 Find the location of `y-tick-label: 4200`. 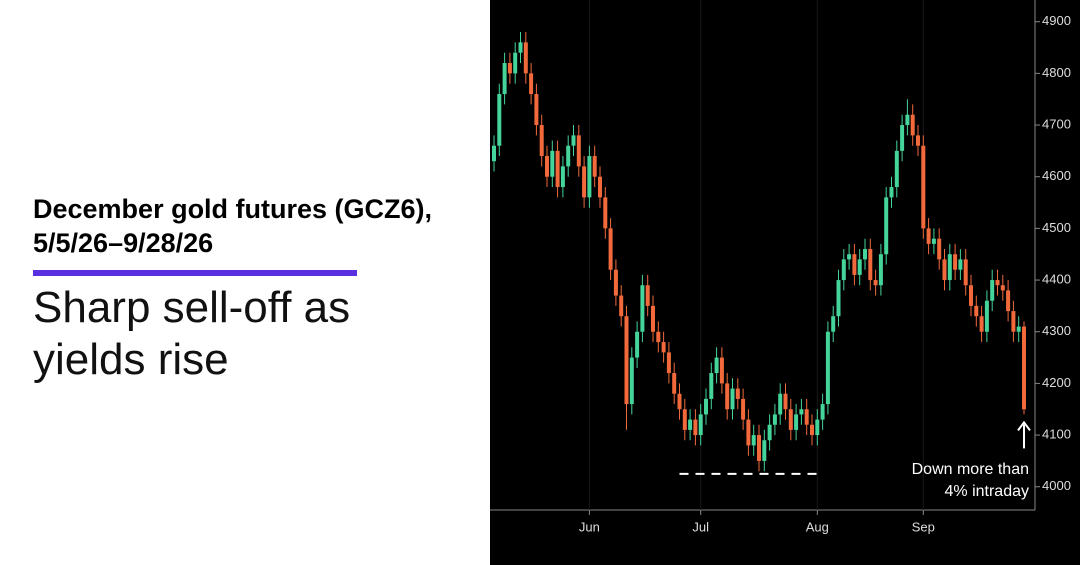

y-tick-label: 4200 is located at coordinates (1056, 382).